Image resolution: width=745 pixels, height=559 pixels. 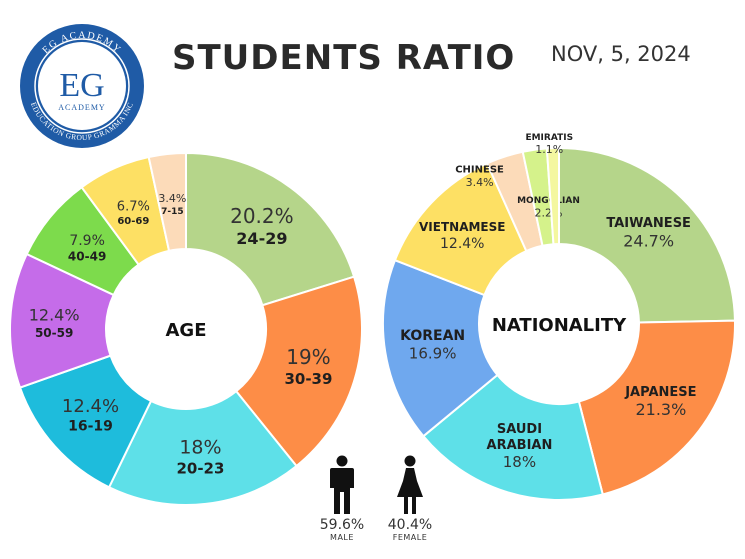 I want to click on age-label-24-29: 24-29, so click(x=261, y=238).